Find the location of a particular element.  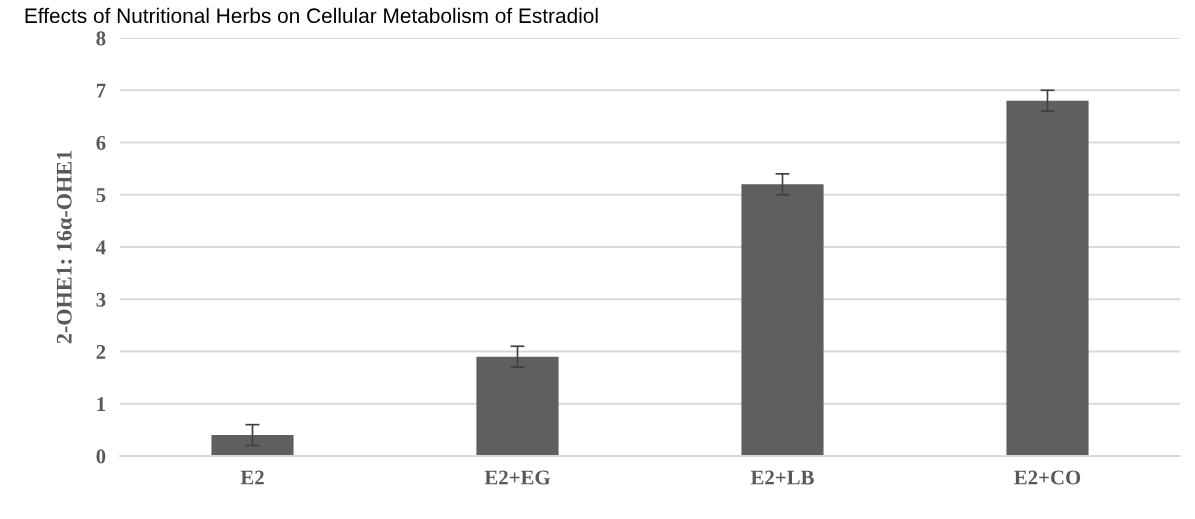

y-tick-label: 4 is located at coordinates (100, 247).